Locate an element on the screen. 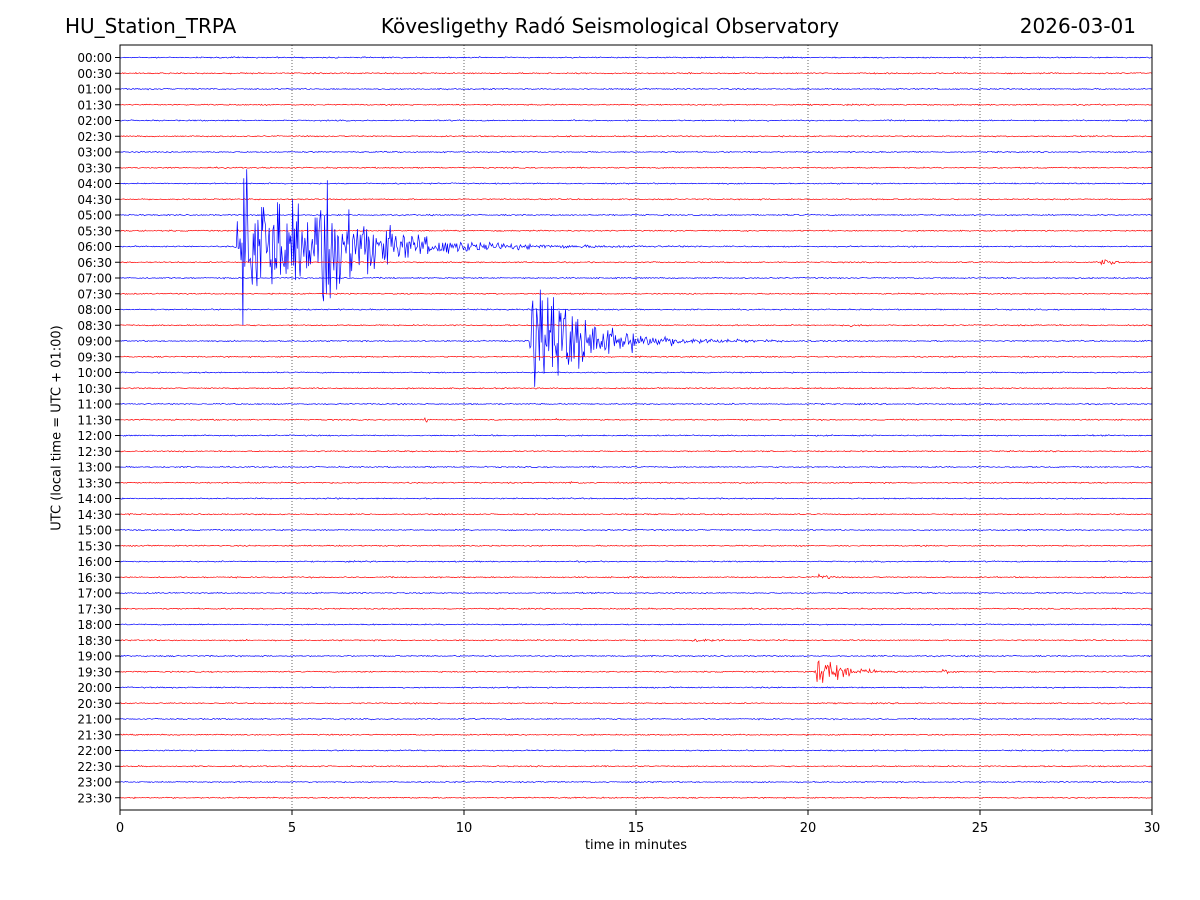 This screenshot has height=900, width=1200. y-tick-label: 11:00 is located at coordinates (94, 405).